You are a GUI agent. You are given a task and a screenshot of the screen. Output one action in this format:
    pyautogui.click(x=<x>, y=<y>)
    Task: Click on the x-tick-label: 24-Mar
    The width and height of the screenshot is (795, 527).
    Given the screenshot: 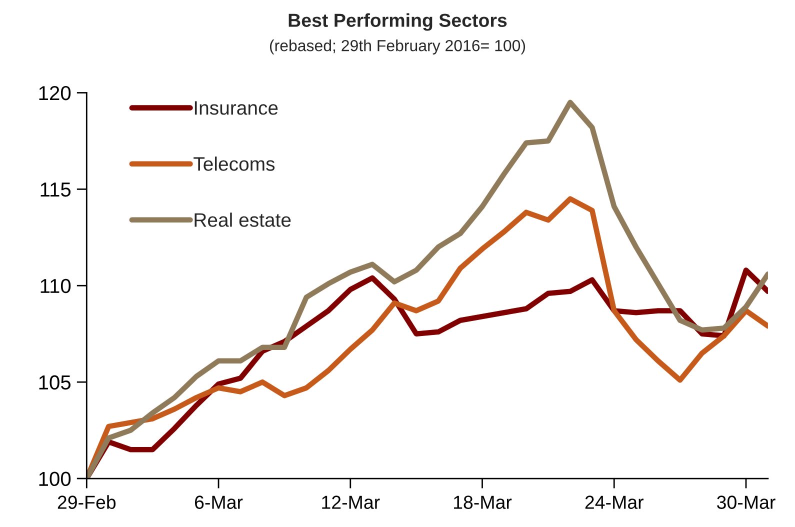 What is the action you would take?
    pyautogui.click(x=614, y=502)
    